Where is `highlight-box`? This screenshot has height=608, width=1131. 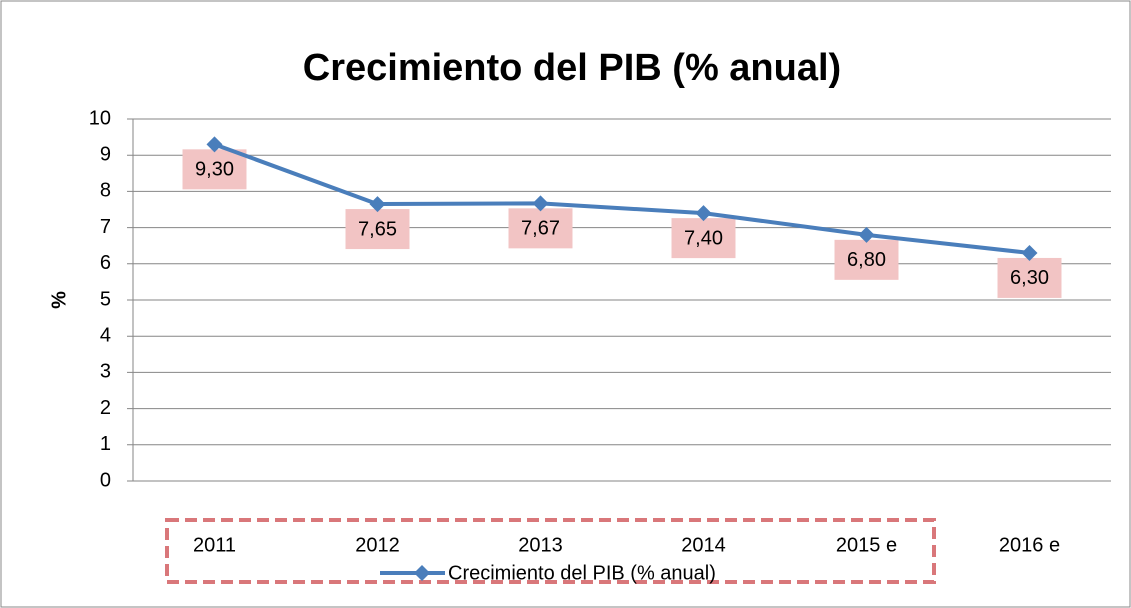
highlight-box is located at coordinates (550, 551).